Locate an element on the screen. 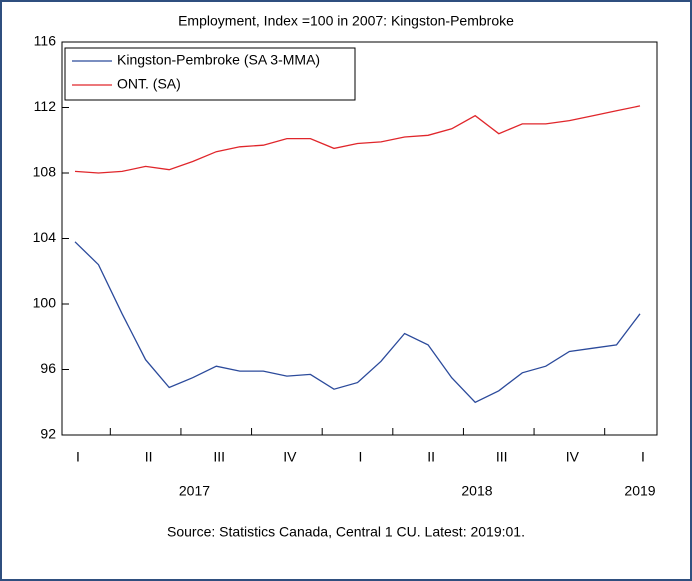  year-label: 2018 is located at coordinates (476, 491).